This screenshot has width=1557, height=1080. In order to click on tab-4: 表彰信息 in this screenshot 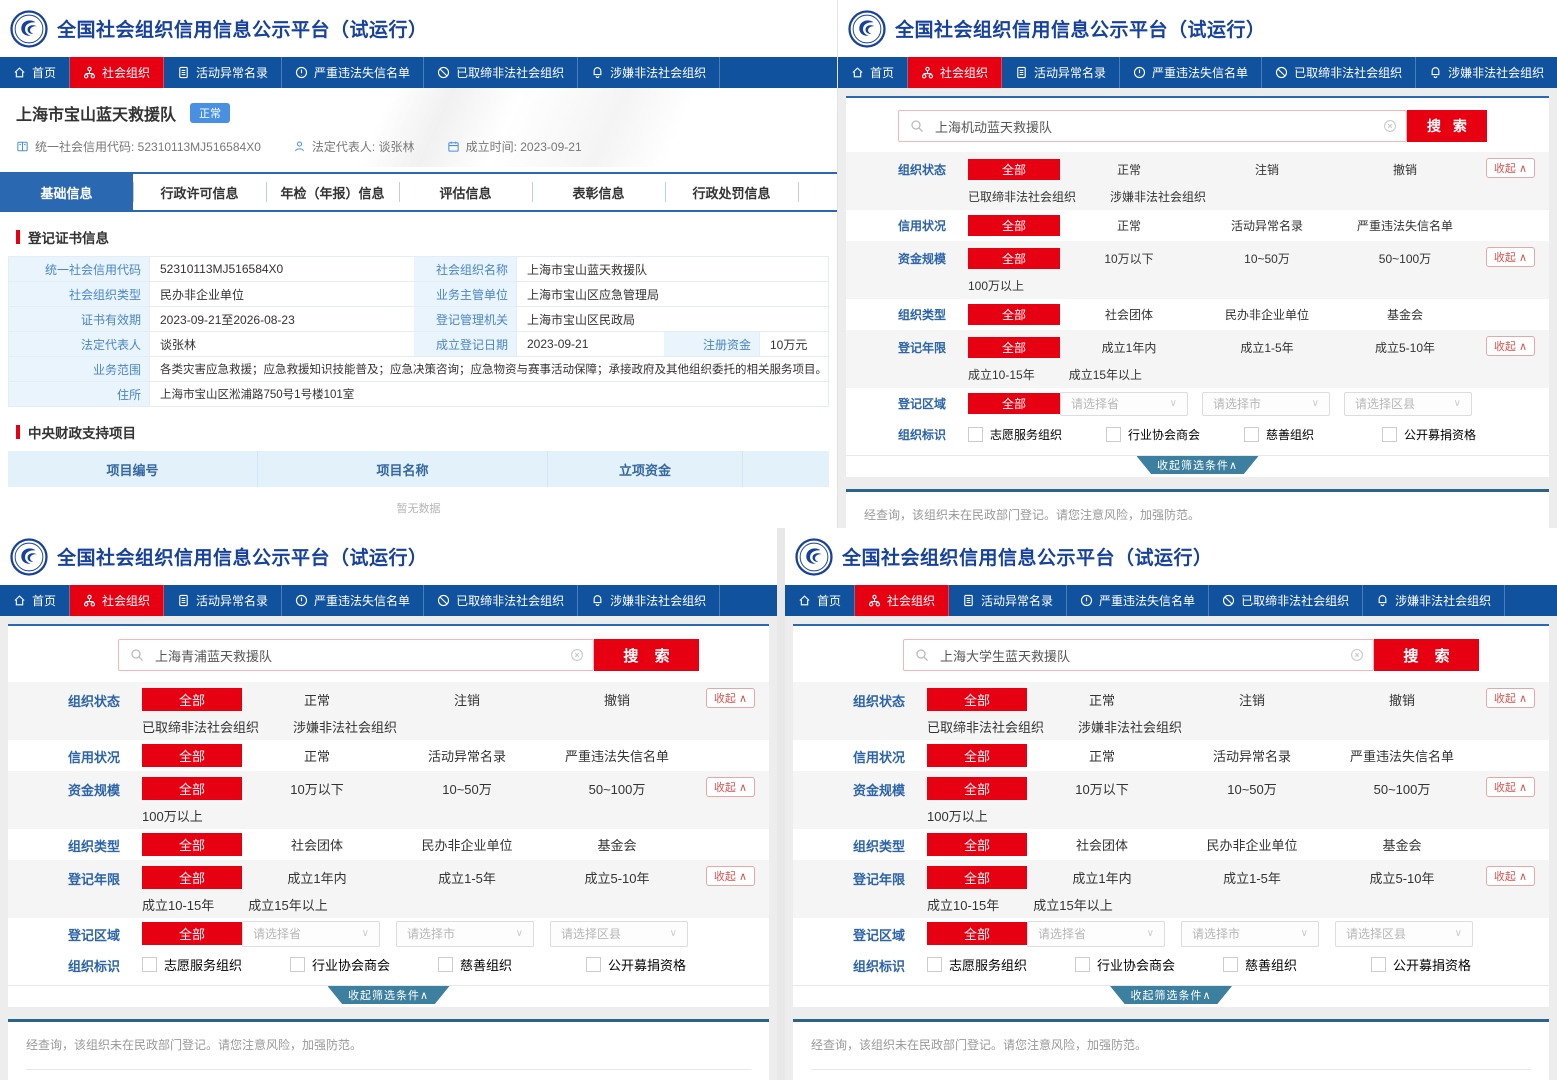, I will do `click(598, 192)`.